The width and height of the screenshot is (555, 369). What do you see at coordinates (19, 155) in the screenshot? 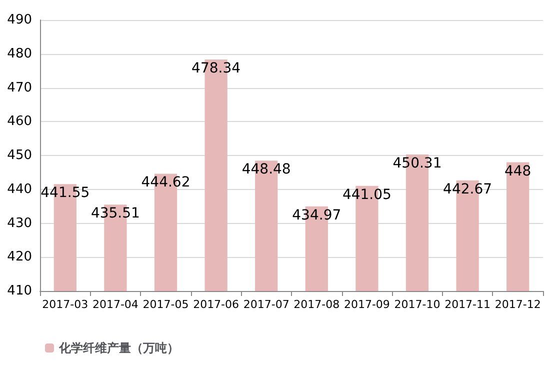
I see `y-tick-label: 450` at bounding box center [19, 155].